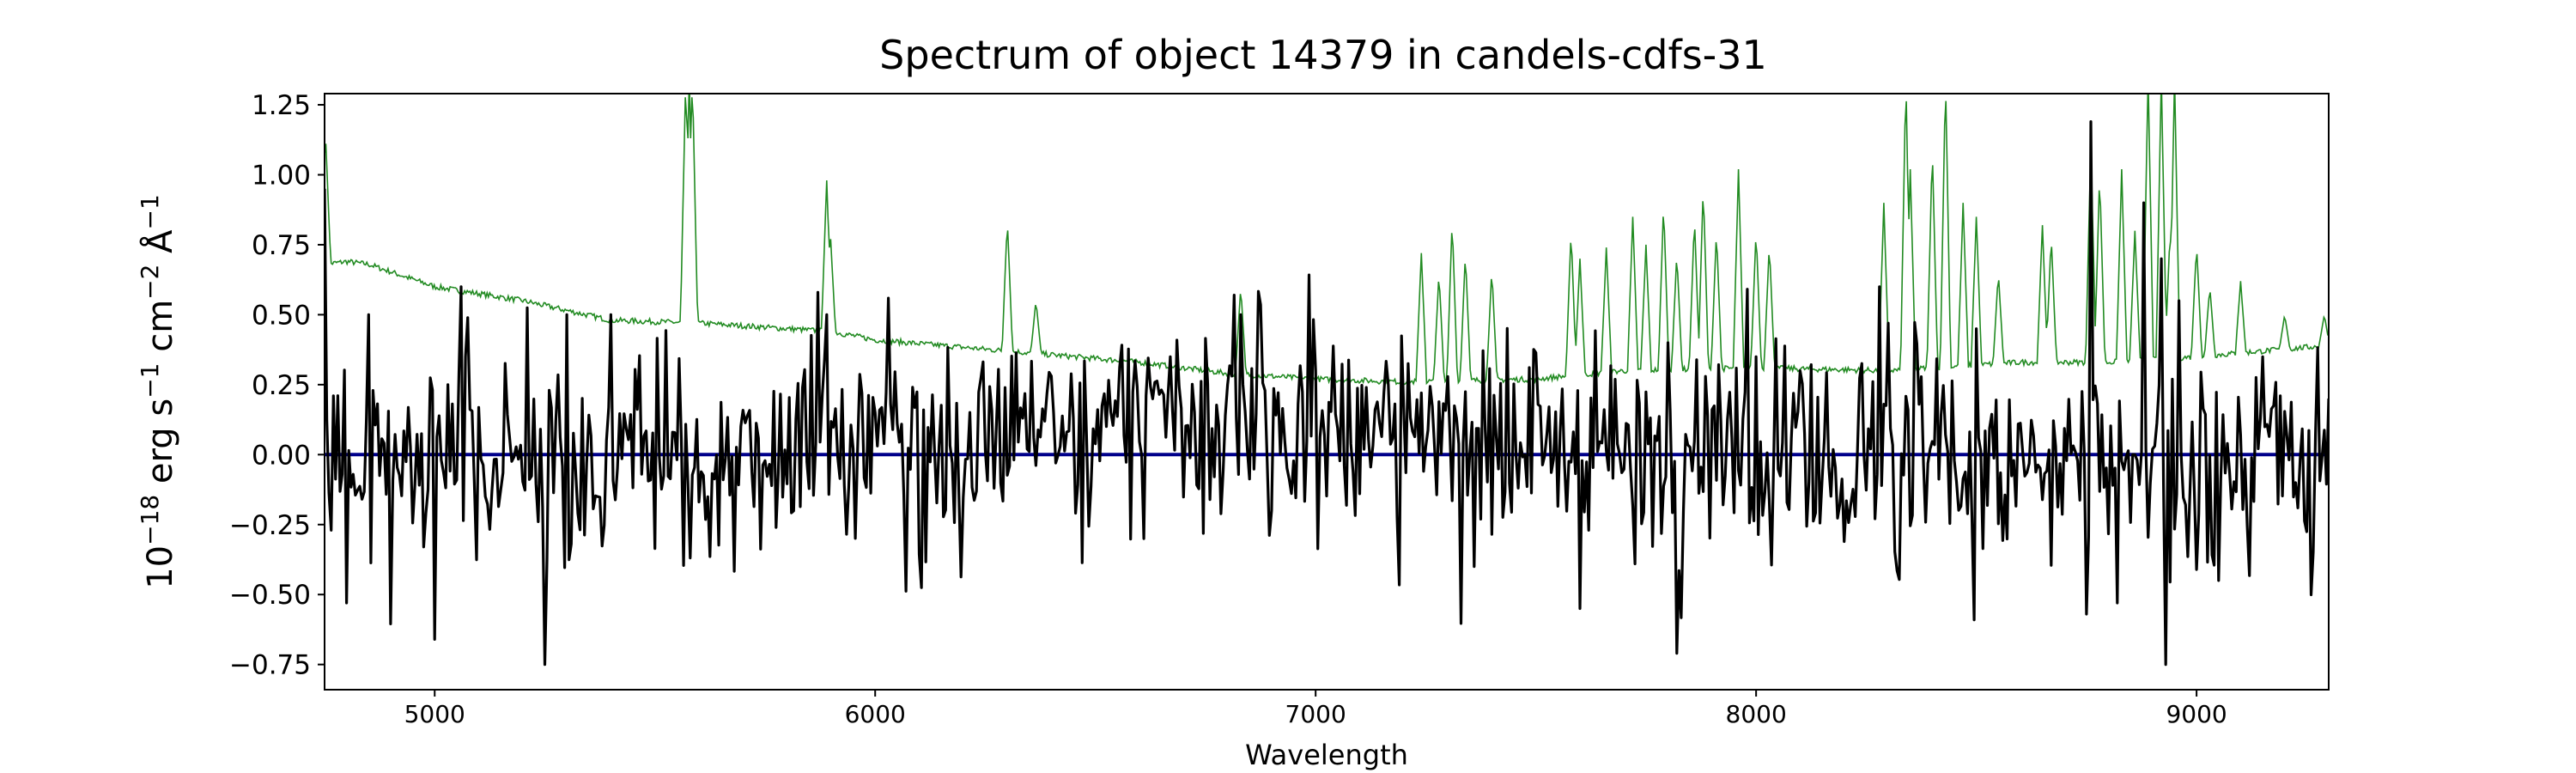 This screenshot has height=773, width=2576. I want to click on y-tick-label: −0.25, so click(270, 525).